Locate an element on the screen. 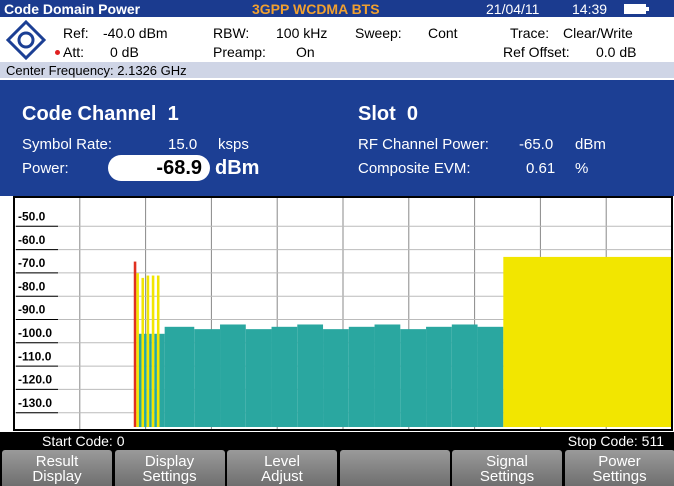  softkey: Level Adjust is located at coordinates (282, 468).